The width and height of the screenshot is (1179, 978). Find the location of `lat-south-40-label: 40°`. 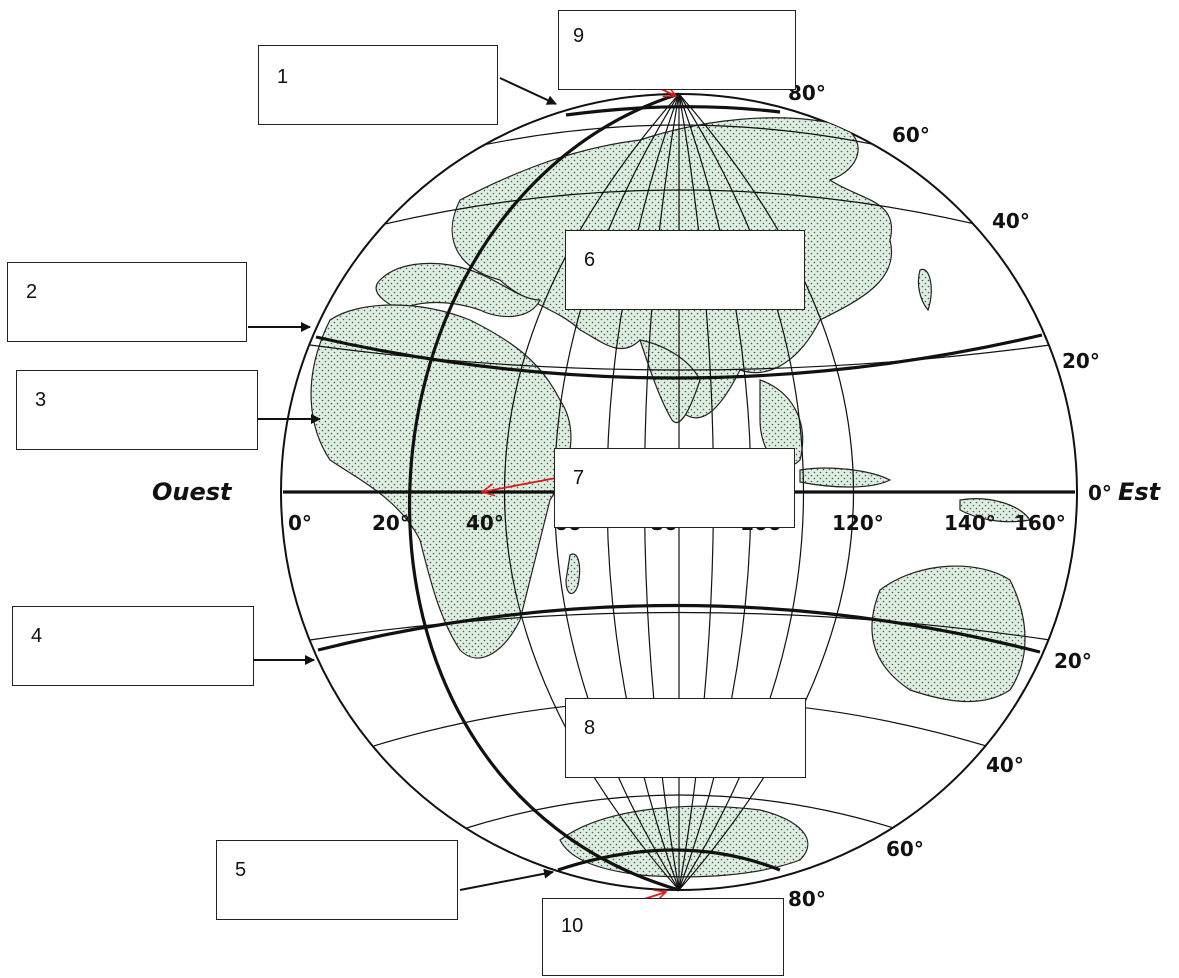

lat-south-40-label: 40° is located at coordinates (1005, 765).